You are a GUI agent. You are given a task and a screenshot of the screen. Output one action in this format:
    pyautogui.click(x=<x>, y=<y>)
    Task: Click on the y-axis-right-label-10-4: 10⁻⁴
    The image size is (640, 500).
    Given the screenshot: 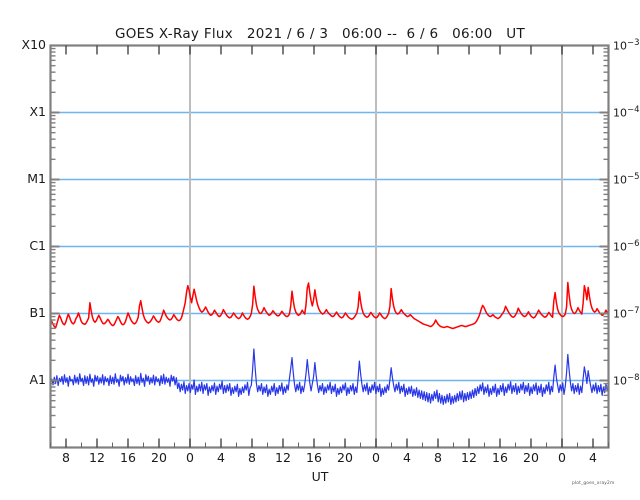 What is the action you would take?
    pyautogui.click(x=626, y=112)
    